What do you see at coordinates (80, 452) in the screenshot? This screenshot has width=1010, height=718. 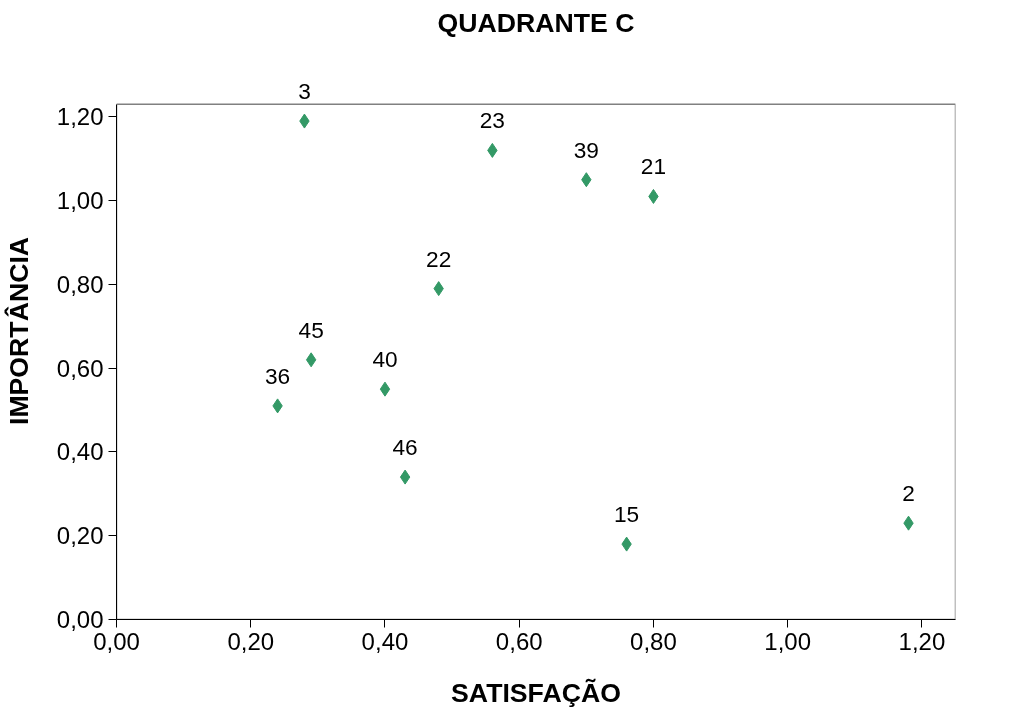 I see `y-tick-label: 0,40` at bounding box center [80, 452].